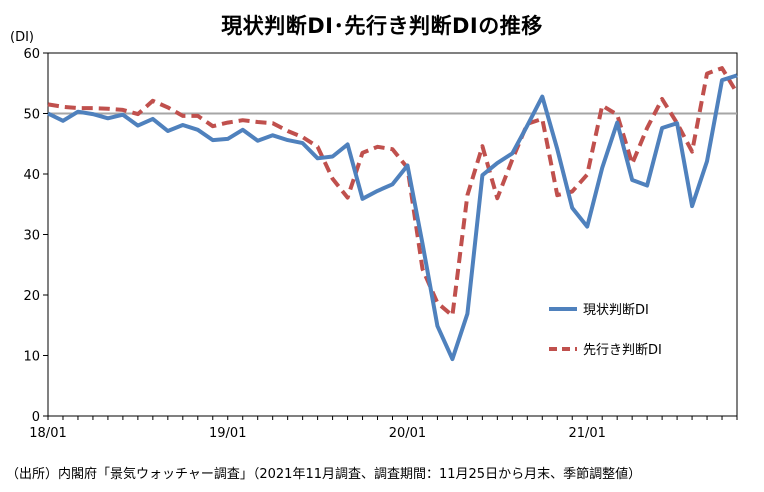 The width and height of the screenshot is (764, 492). I want to click on y-tick-label: 30, so click(31, 236).